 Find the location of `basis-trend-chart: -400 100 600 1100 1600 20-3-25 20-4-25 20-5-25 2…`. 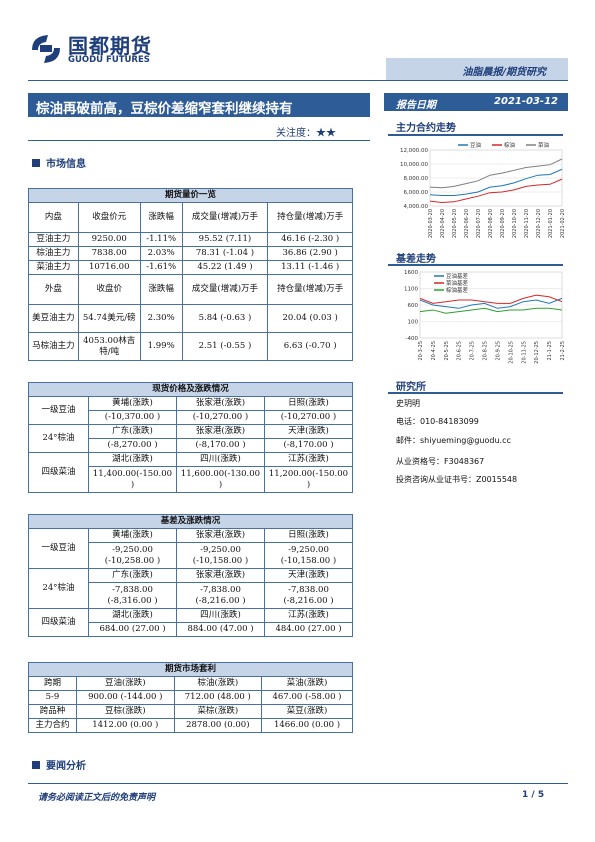

basis-trend-chart: -400 100 600 1100 1600 20-3-25 20-4-25 20-5-25 2… is located at coordinates (485, 317).